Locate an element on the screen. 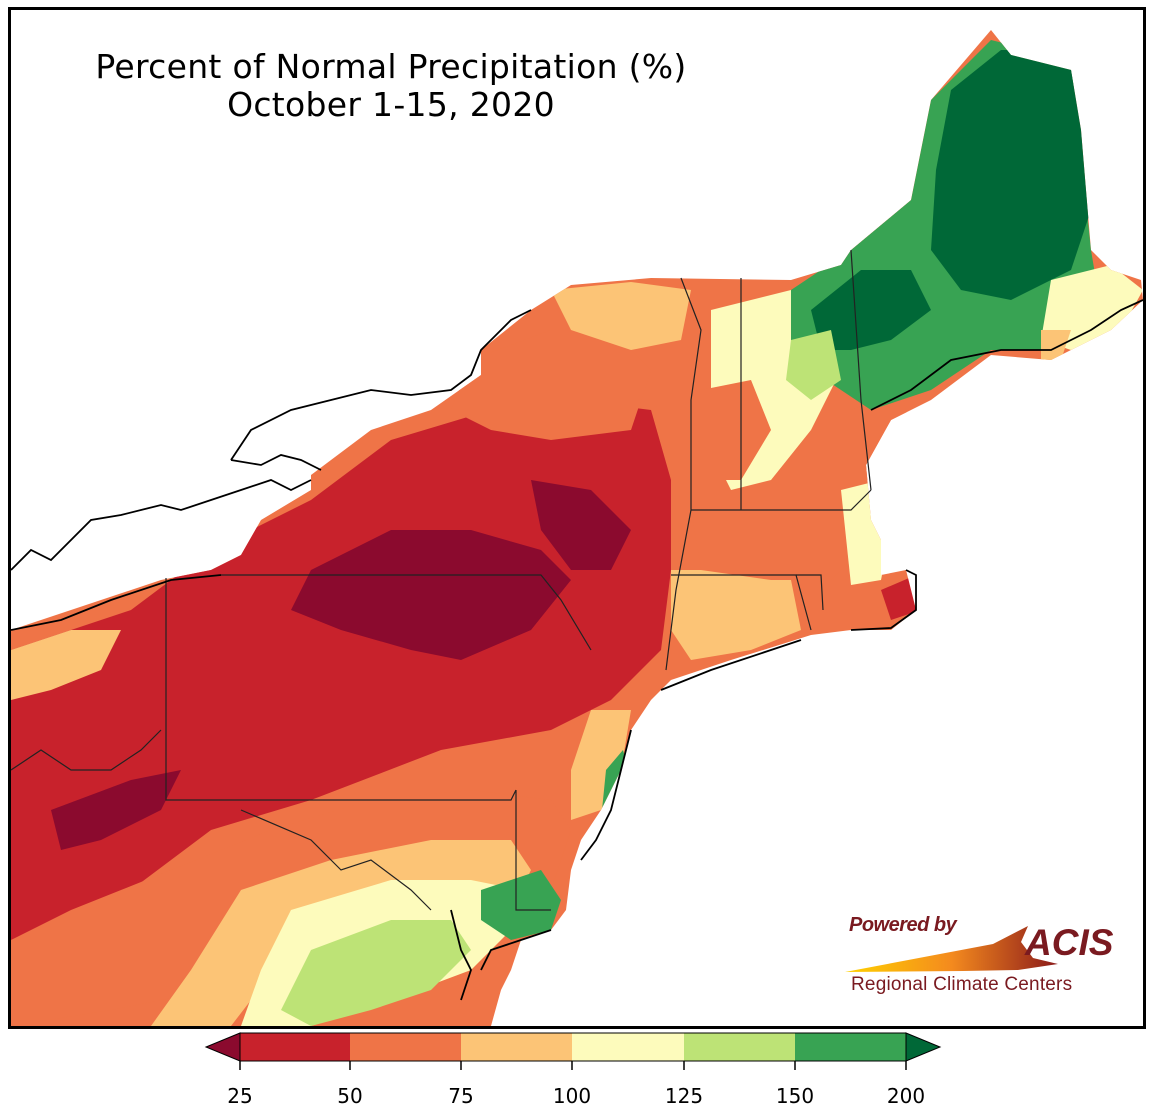 This screenshot has width=1153, height=1112. region-orange-ny-west is located at coordinates (551, 385).